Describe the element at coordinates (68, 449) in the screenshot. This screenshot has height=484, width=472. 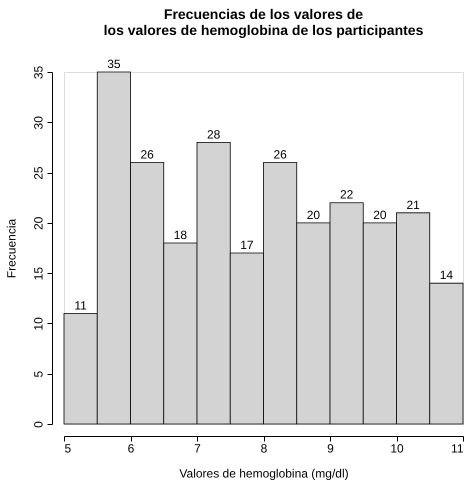
I see `x-tick-label: 5` at that location.